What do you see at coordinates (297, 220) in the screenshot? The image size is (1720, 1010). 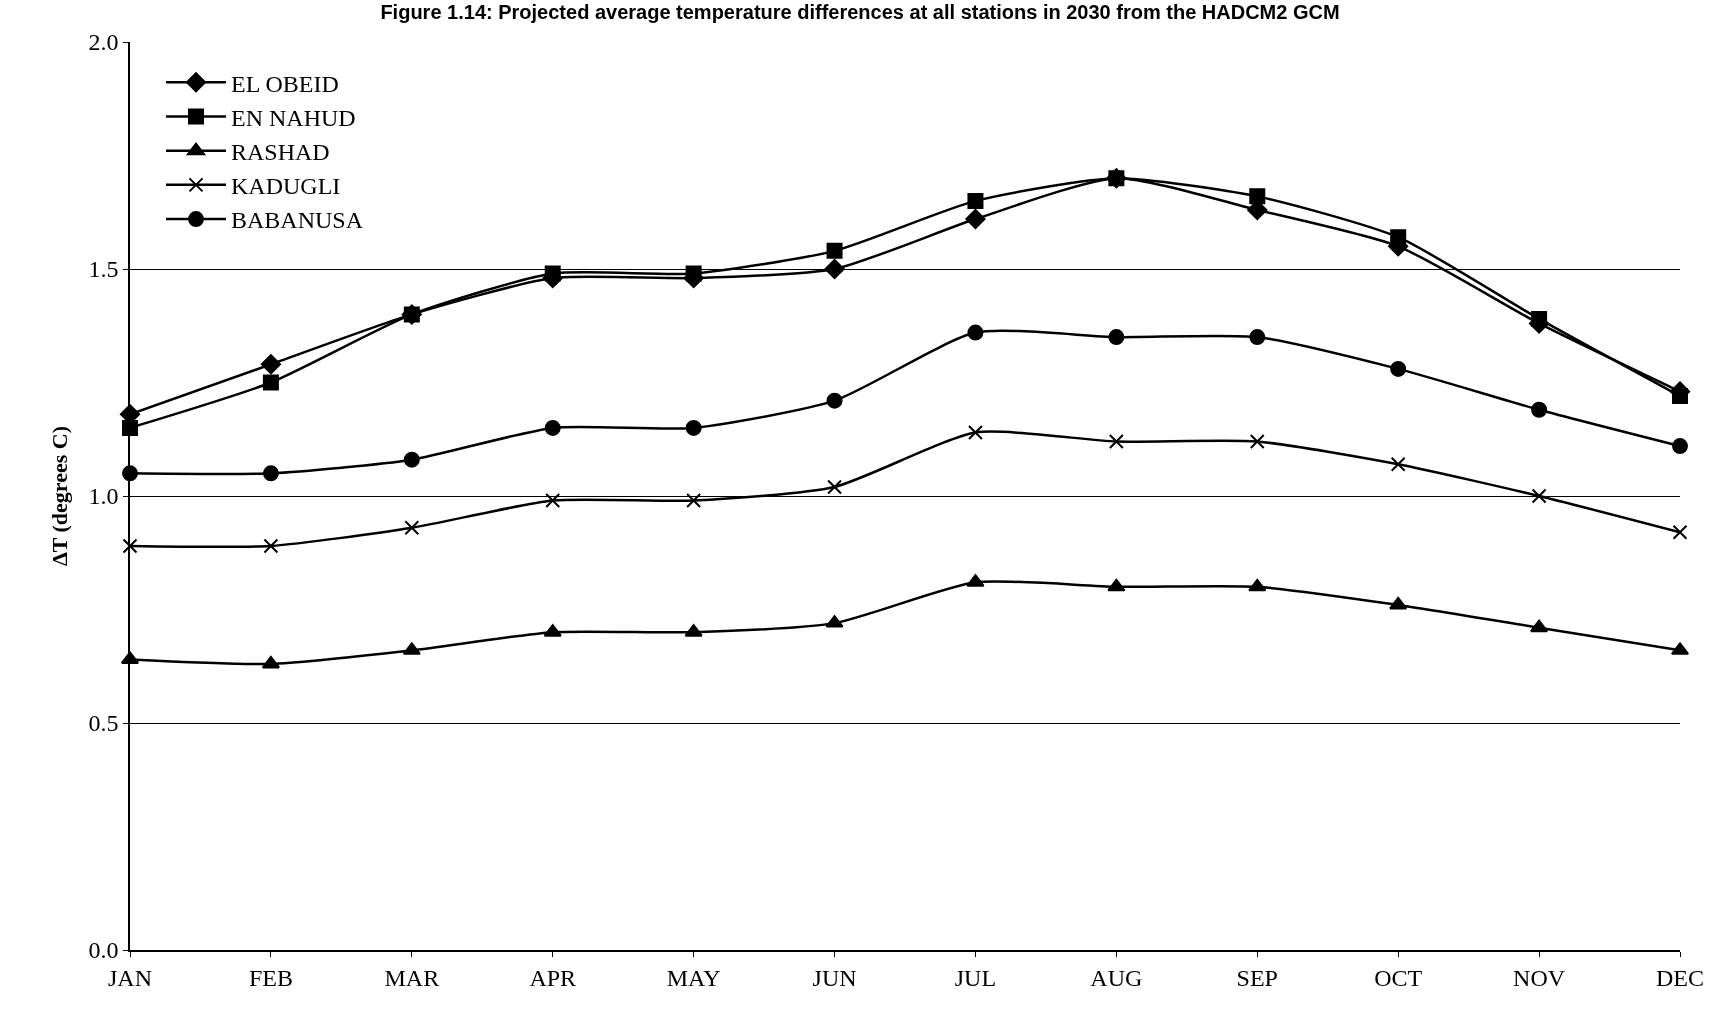 I see `legend-label: BABANUSA` at bounding box center [297, 220].